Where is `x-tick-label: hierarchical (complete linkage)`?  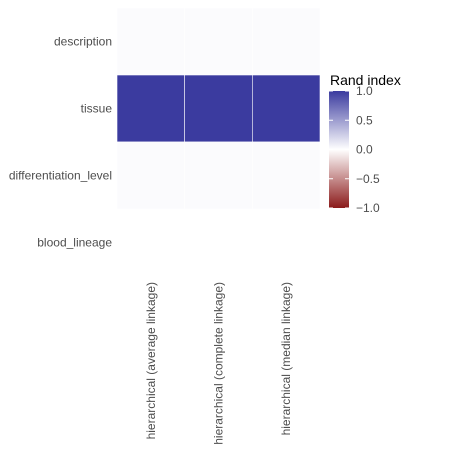 x-tick-label: hierarchical (complete linkage) is located at coordinates (219, 363).